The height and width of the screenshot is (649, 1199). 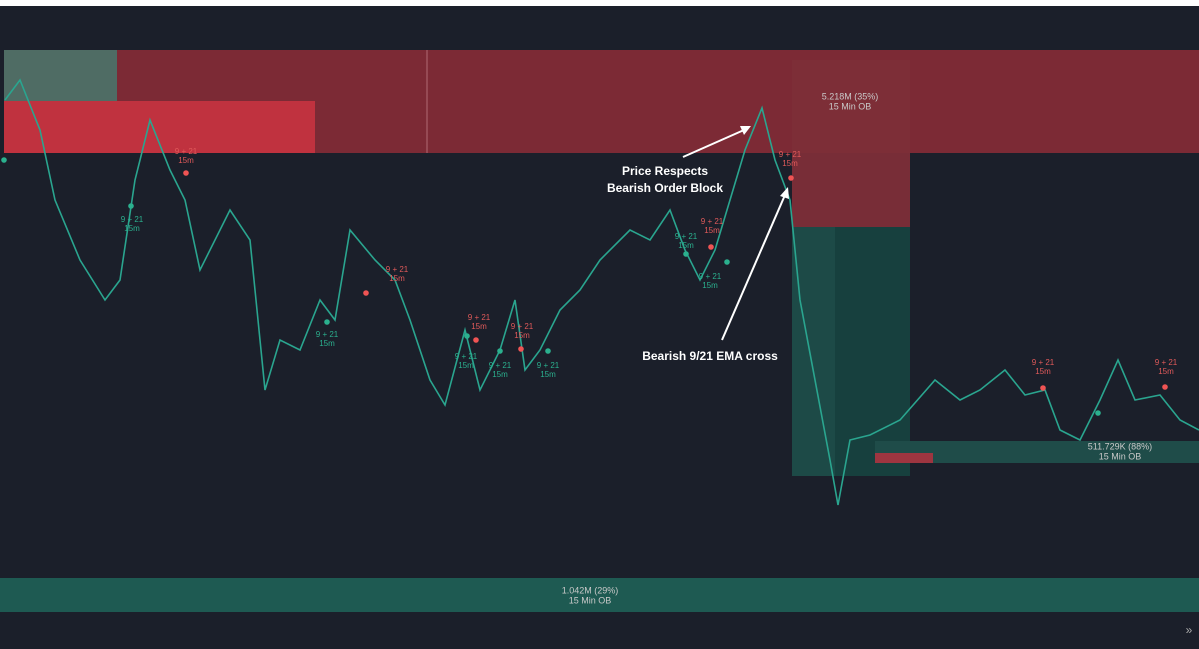 What do you see at coordinates (665, 188) in the screenshot?
I see `annotation: Bearish Order Block` at bounding box center [665, 188].